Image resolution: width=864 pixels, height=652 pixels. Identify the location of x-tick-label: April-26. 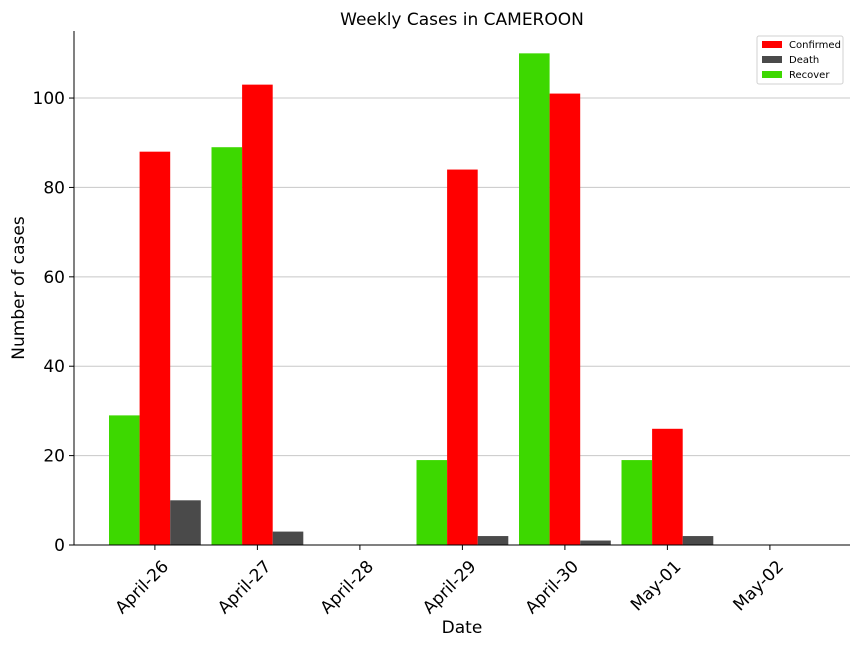
(142, 587).